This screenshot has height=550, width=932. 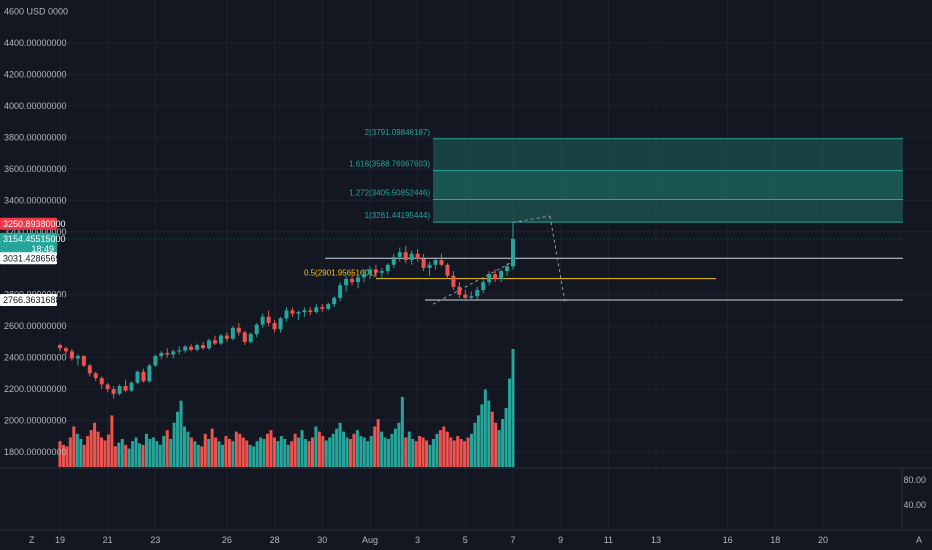 What do you see at coordinates (728, 540) in the screenshot?
I see `time-tick-label: 16` at bounding box center [728, 540].